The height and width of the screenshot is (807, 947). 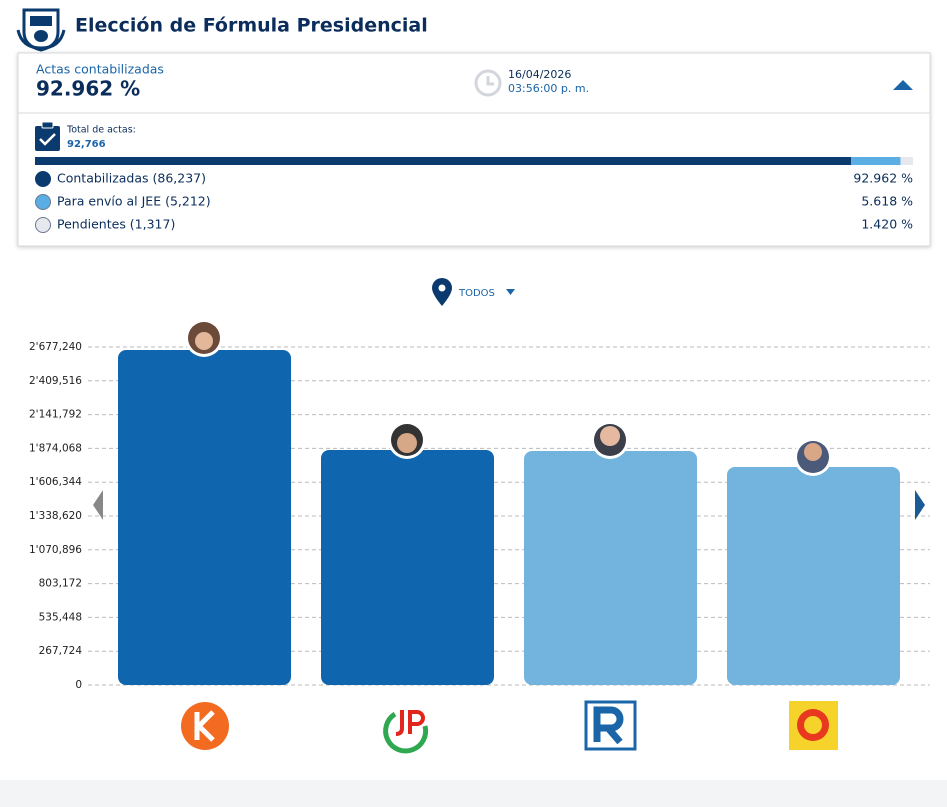 I want to click on summary-label: Actas contabilizadas, so click(x=100, y=69).